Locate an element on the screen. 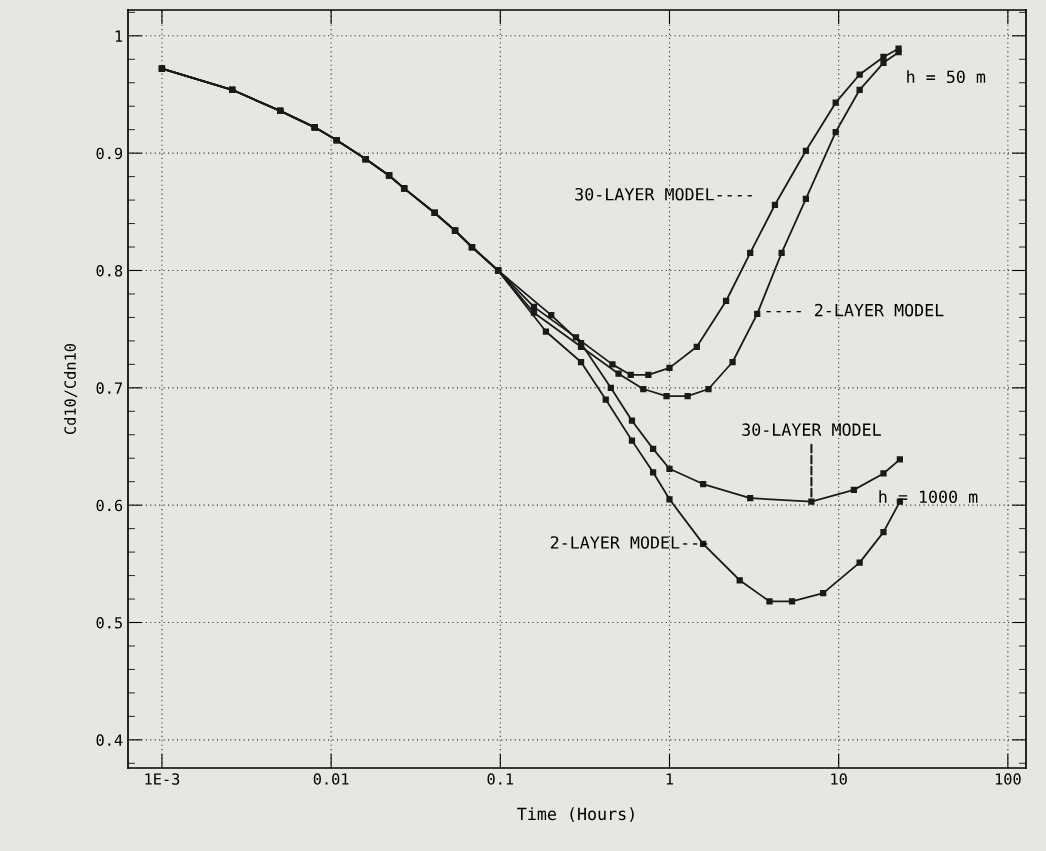 The height and width of the screenshot is (851, 1046). annotation: h = 50 m is located at coordinates (946, 77).